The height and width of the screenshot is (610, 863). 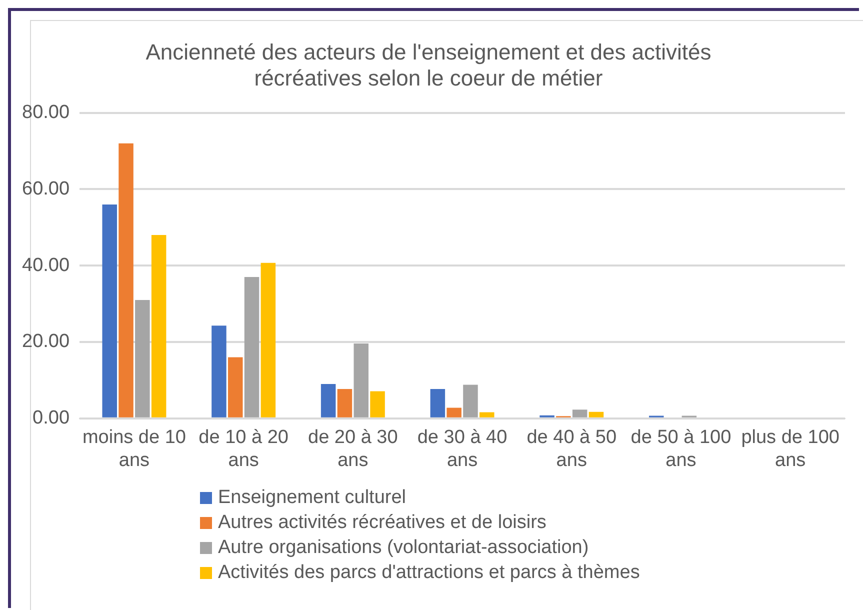 I want to click on x-tick-label: de 10 à 20 ans, so click(x=243, y=449).